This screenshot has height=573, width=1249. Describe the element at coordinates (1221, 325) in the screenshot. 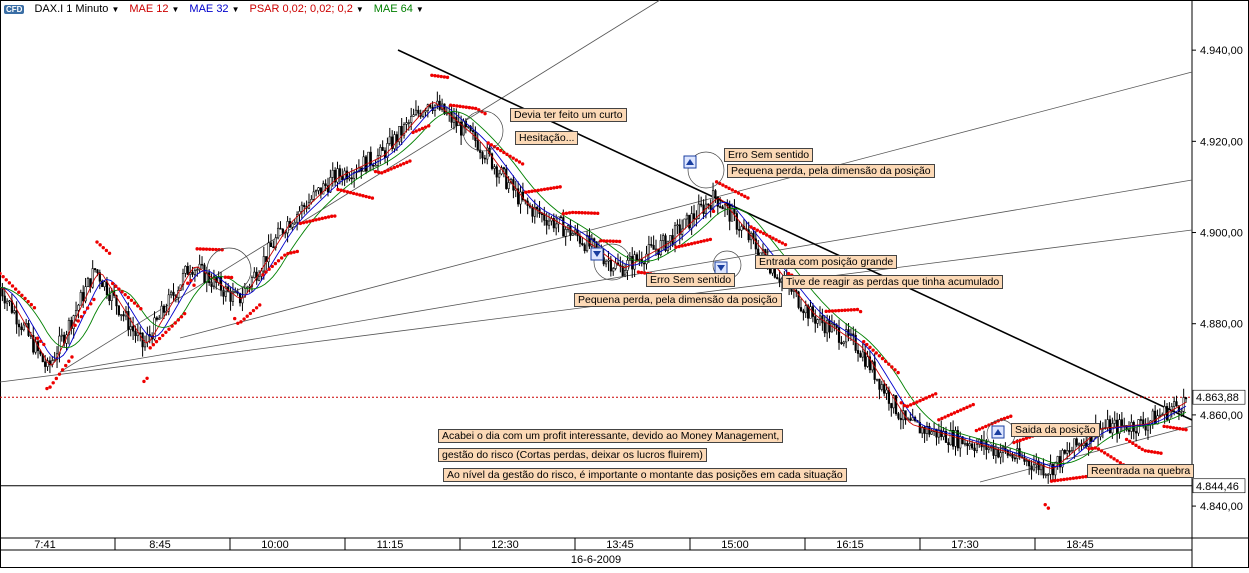

I see `y-tick-label: 4.880,00` at that location.